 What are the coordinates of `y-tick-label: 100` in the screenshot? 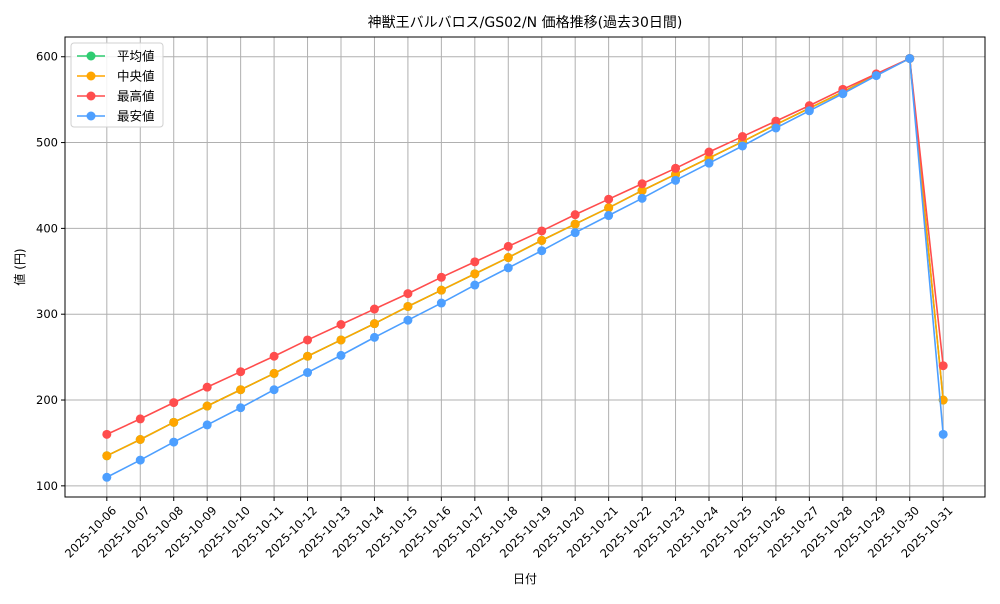 It's located at (47, 486).